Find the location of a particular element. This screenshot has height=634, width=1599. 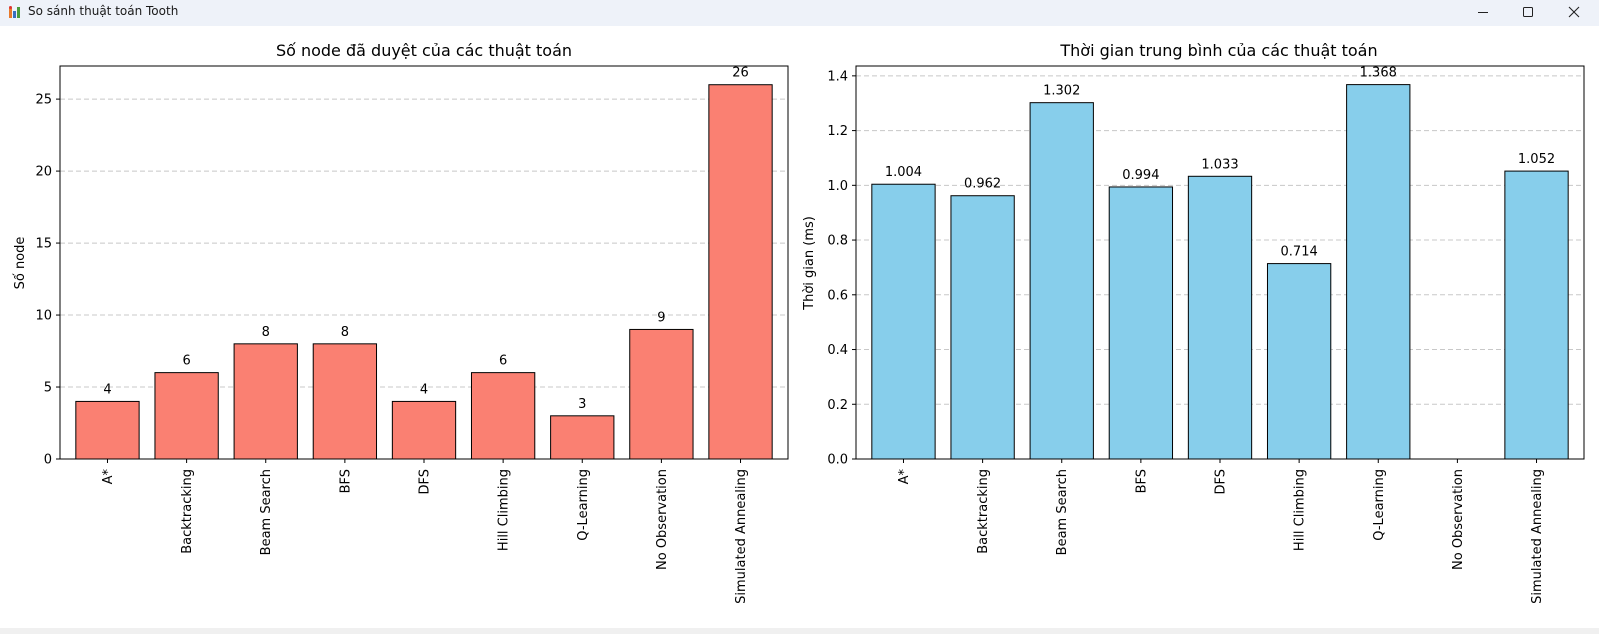

bottom-strip is located at coordinates (799, 631).